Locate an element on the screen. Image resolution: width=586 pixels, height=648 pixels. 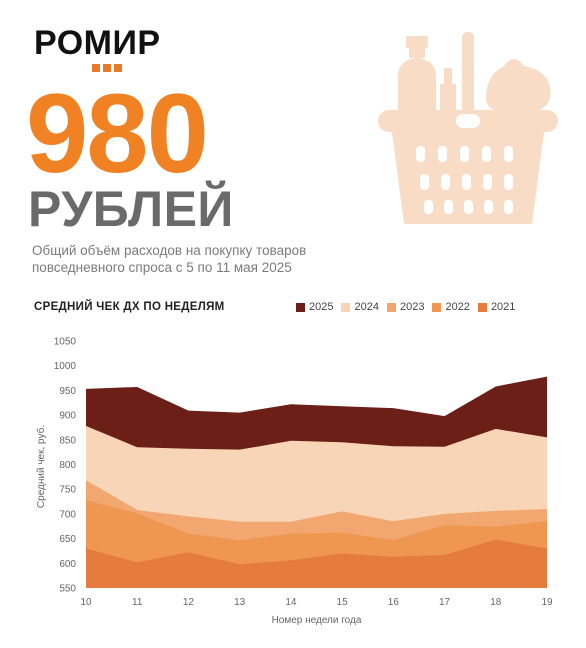
x-tick-label: 19 is located at coordinates (547, 602).